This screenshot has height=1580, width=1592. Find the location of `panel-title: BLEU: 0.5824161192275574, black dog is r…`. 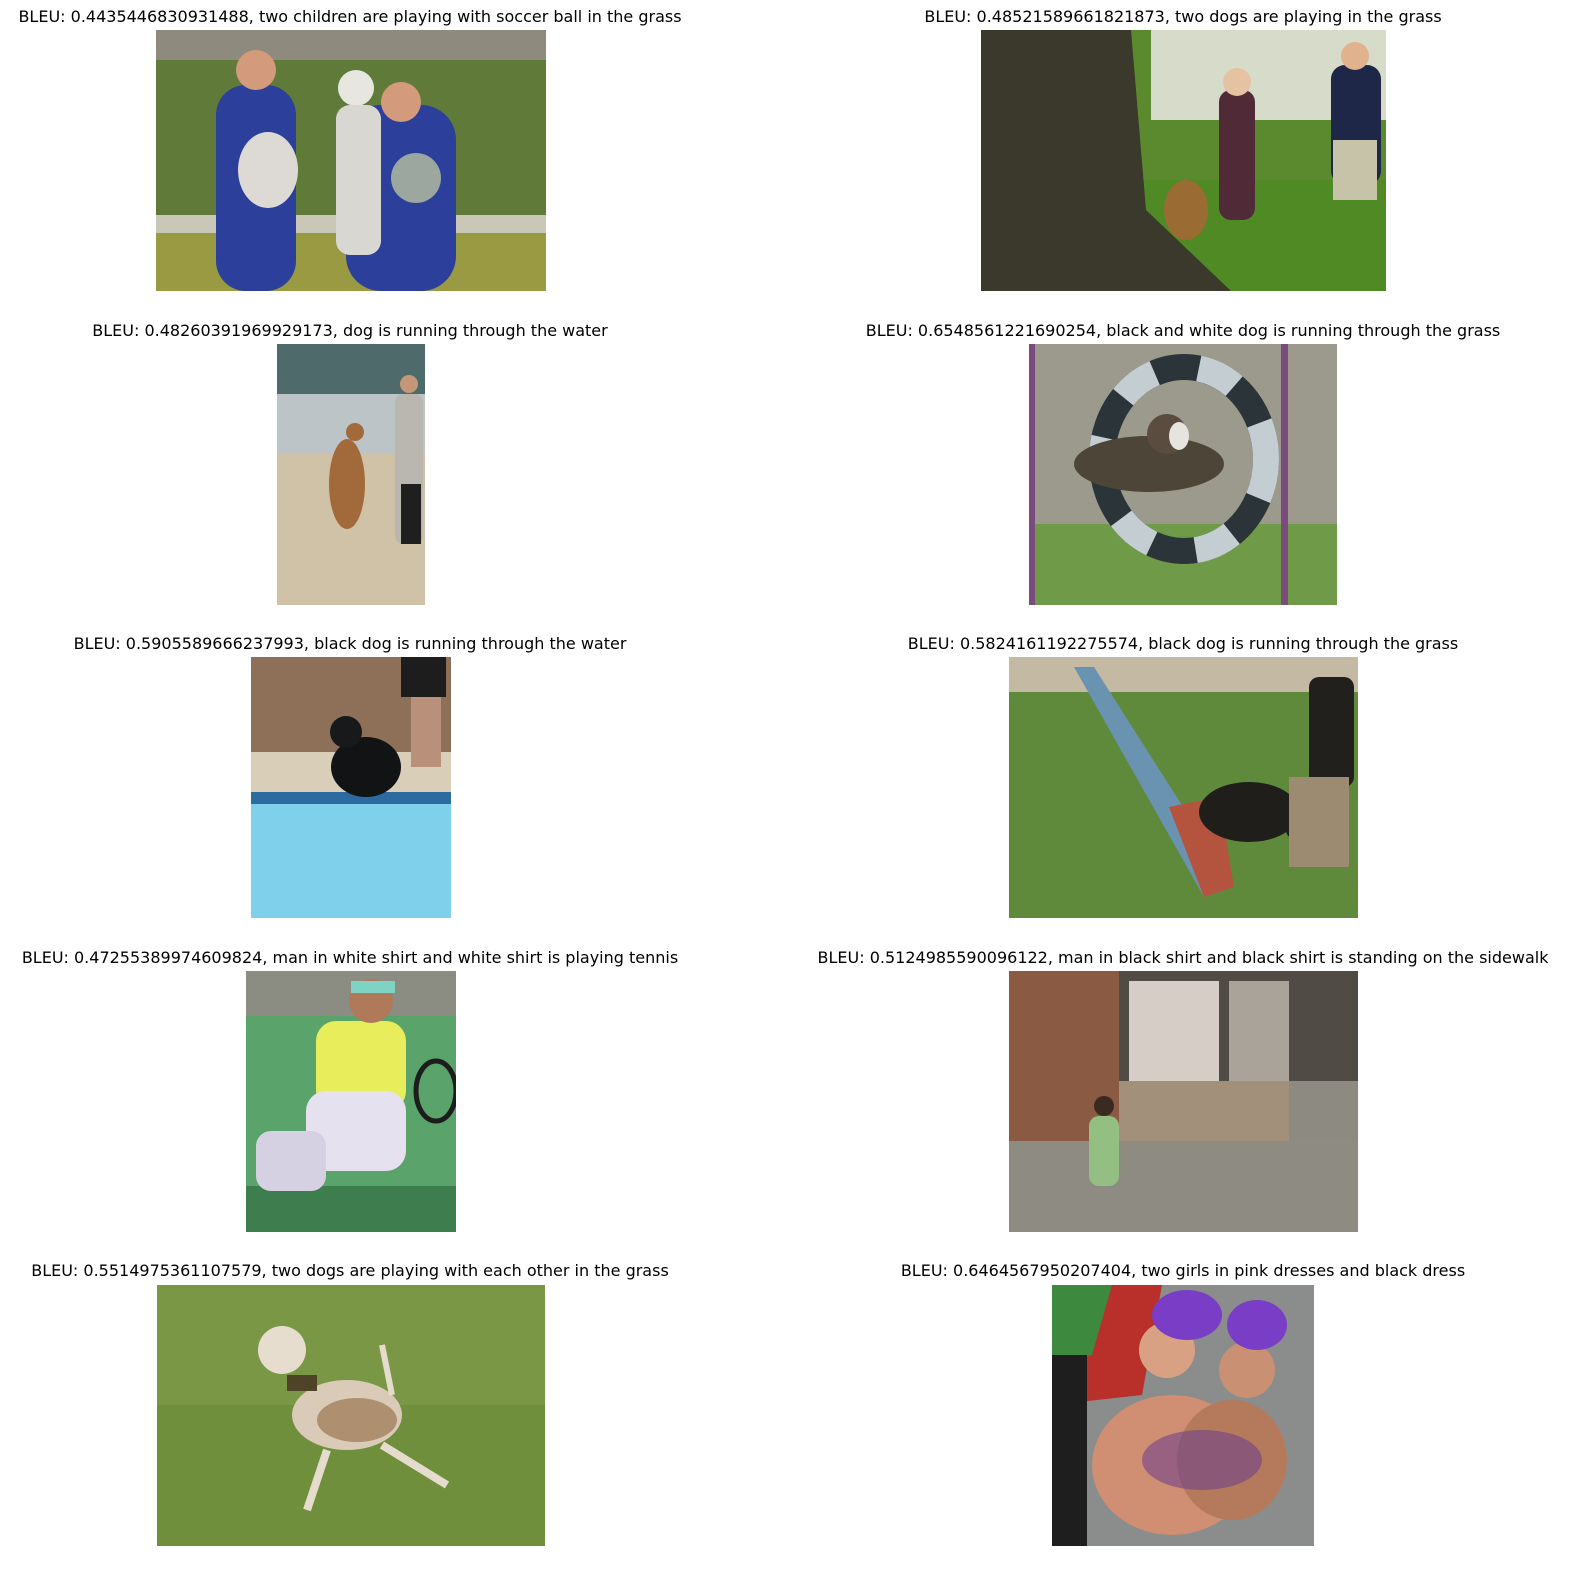

panel-title: BLEU: 0.5824161192275574, black dog is r… is located at coordinates (1183, 643).